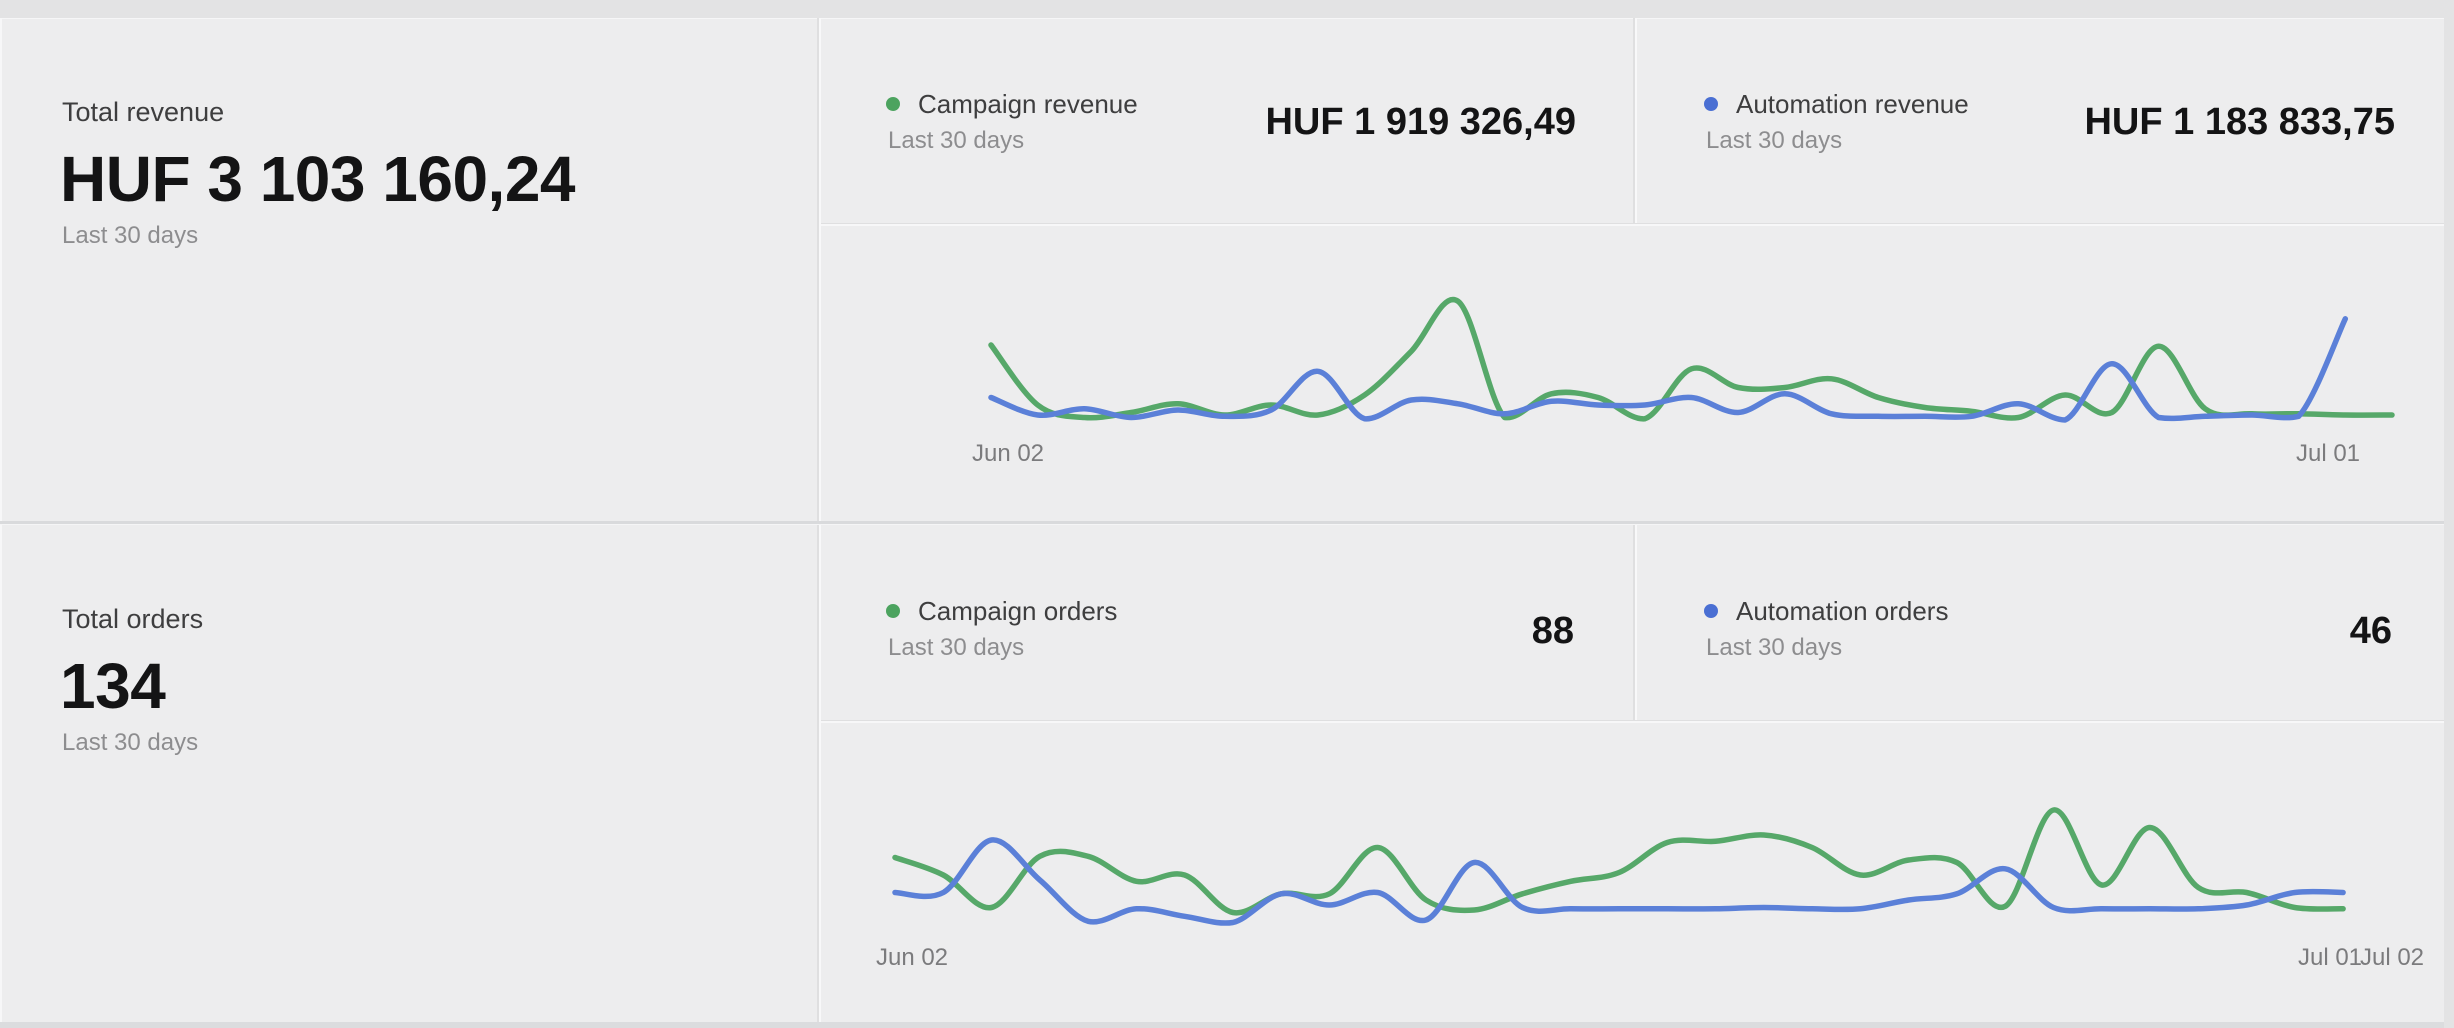 Image resolution: width=2454 pixels, height=1028 pixels. I want to click on scrollbar-gutter, so click(2449, 523).